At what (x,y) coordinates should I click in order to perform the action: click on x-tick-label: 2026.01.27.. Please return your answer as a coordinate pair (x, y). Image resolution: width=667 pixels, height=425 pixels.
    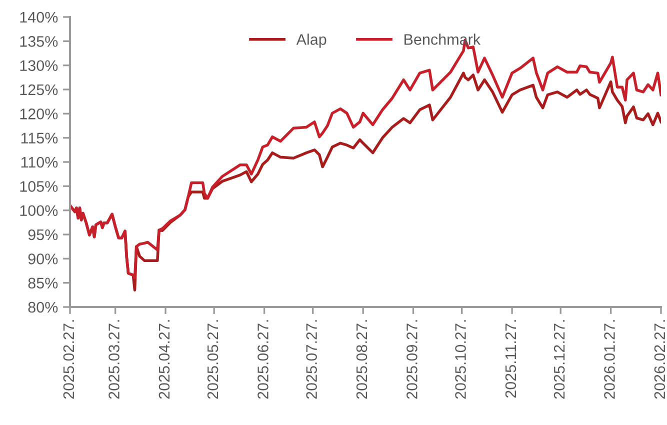
    Looking at the image, I should click on (609, 359).